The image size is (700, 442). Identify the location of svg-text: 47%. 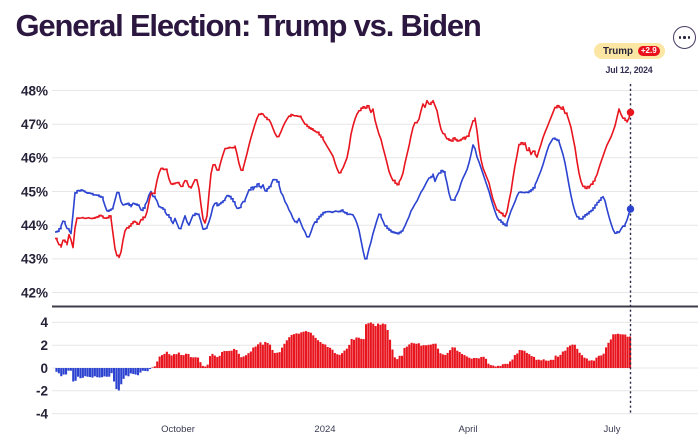
(34, 124).